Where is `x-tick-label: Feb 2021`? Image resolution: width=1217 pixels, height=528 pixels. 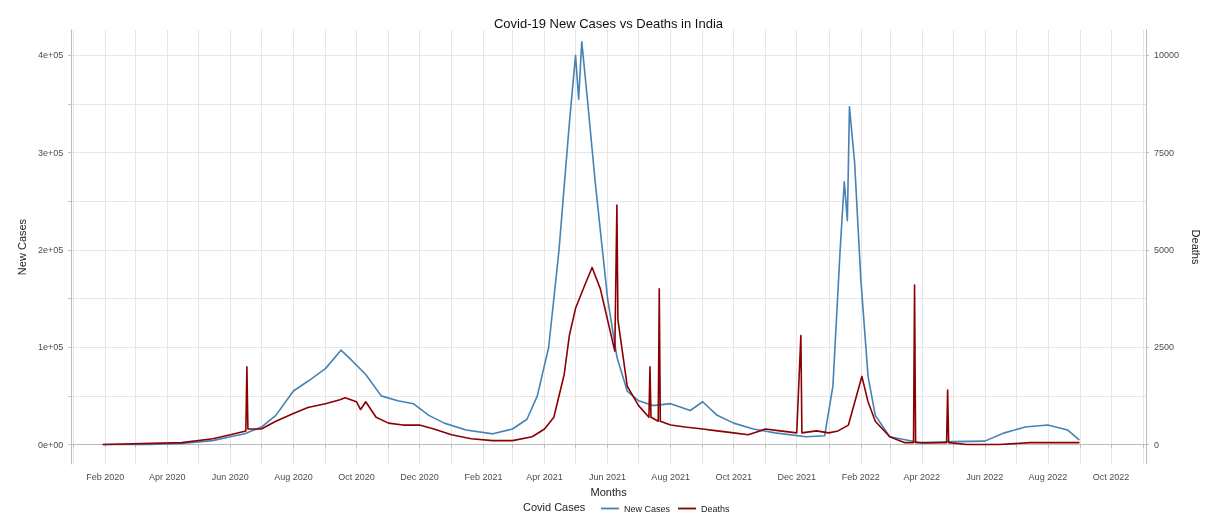
x-tick-label: Feb 2021 is located at coordinates (483, 476).